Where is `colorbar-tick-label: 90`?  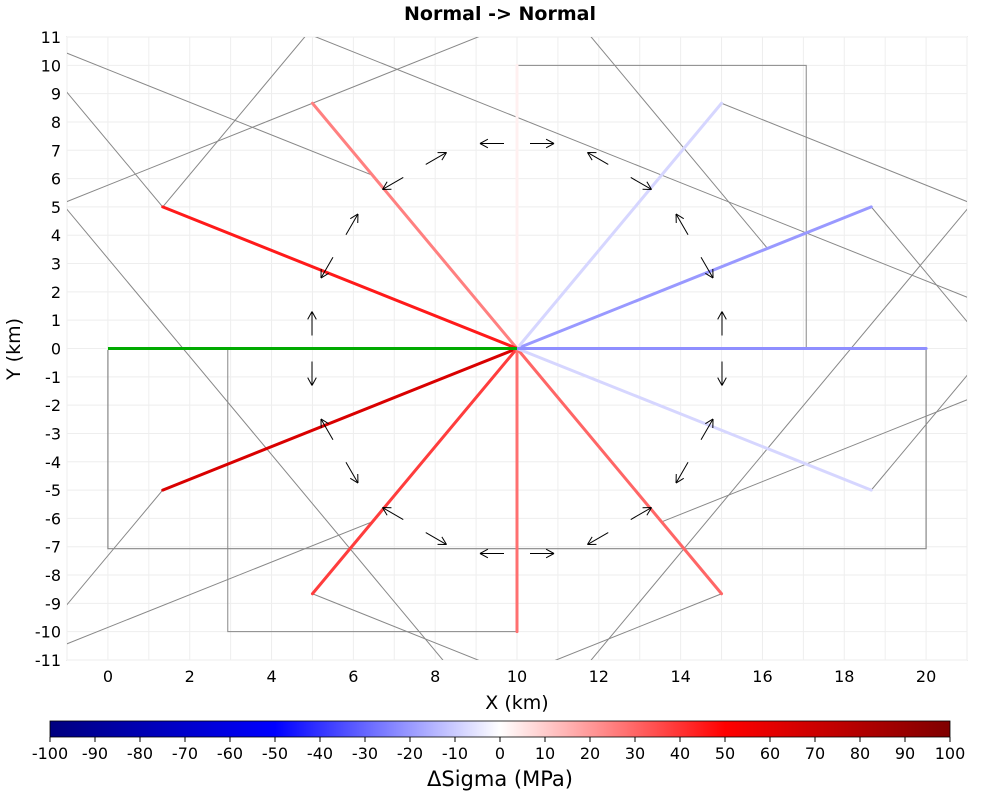 colorbar-tick-label: 90 is located at coordinates (905, 753).